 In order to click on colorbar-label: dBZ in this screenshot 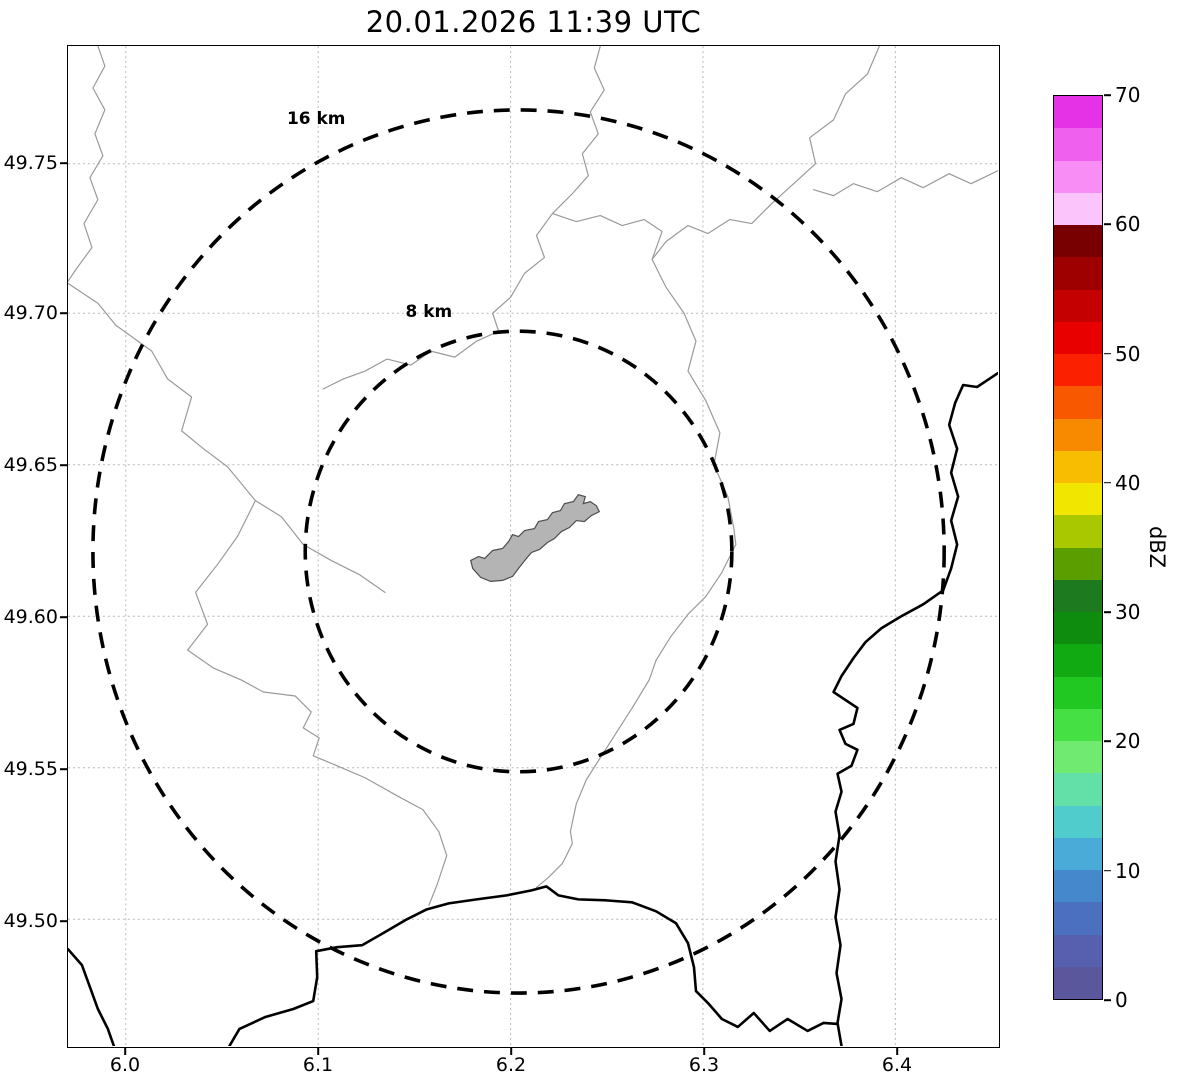, I will do `click(1157, 547)`.